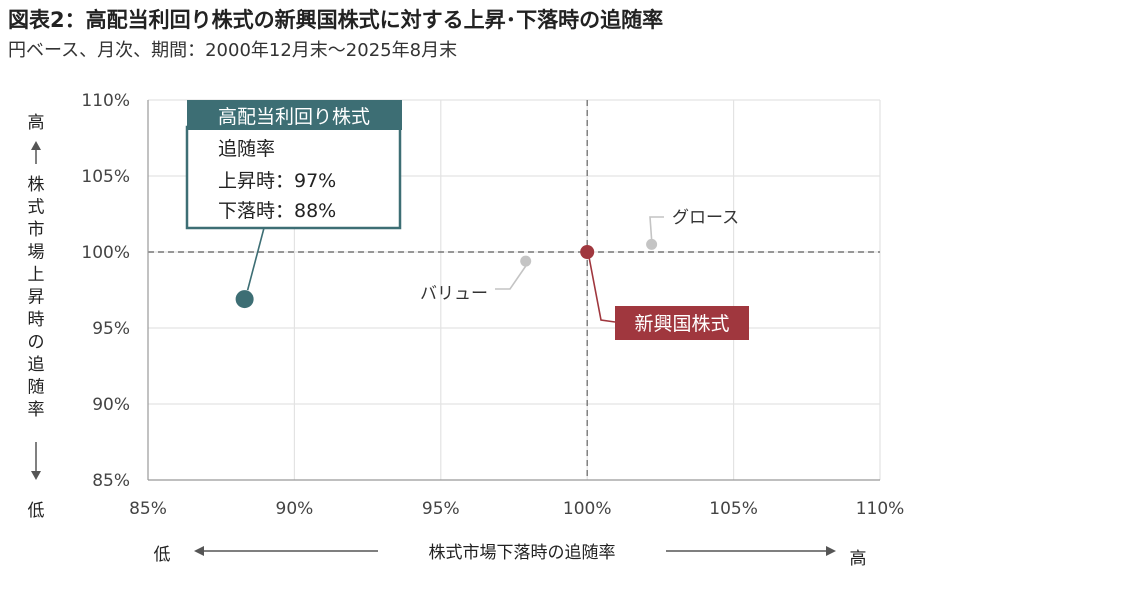  What do you see at coordinates (831, 551) in the screenshot?
I see `x-axis-right-arrow-icon` at bounding box center [831, 551].